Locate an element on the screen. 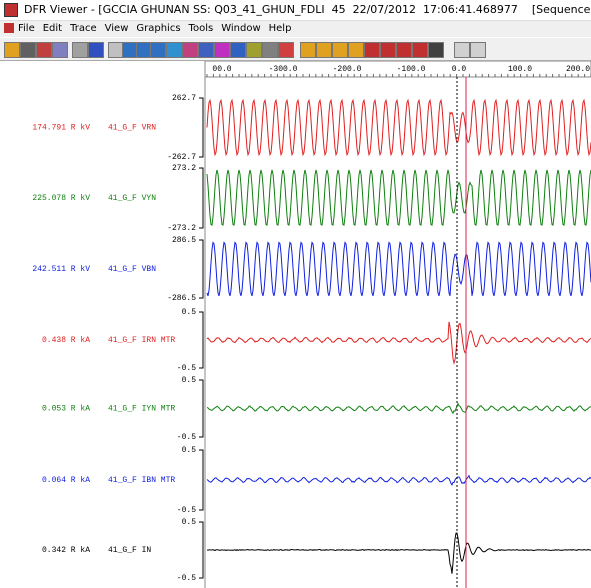 Image resolution: width=591 pixels, height=588 pixels. channel-name: 41_G_F VYN is located at coordinates (132, 198).